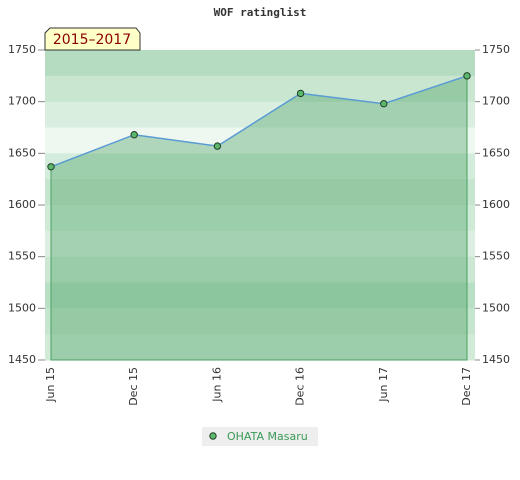  What do you see at coordinates (267, 436) in the screenshot?
I see `legend-label: OHATA Masaru` at bounding box center [267, 436].